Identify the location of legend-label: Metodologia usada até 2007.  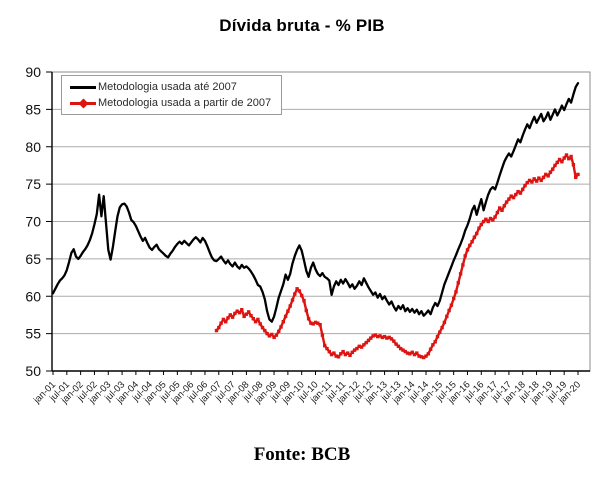
(167, 87).